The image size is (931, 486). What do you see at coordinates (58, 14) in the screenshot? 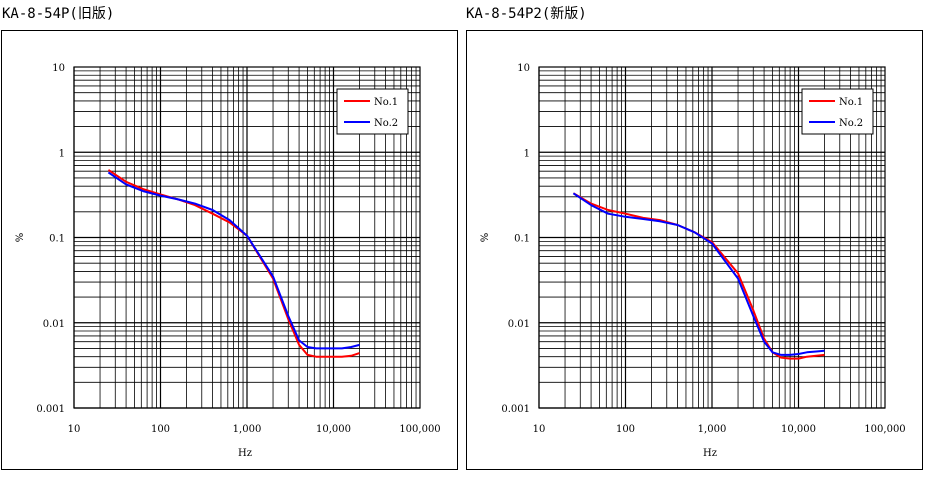
I see `chart-title-left: KA-8-54P(旧版)` at bounding box center [58, 14].